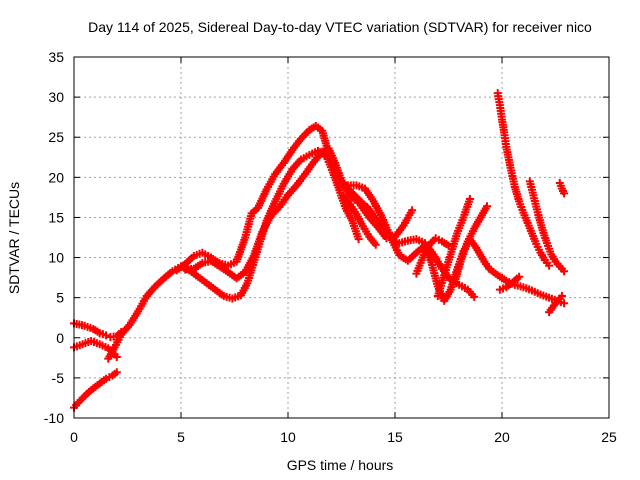  I want to click on series-track-n, so click(547, 226).